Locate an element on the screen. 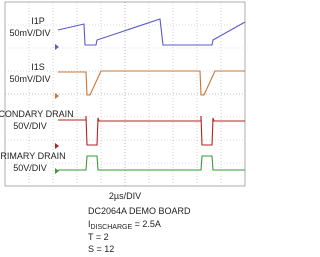  discharge-current: IDISCHARGE = 2.5A is located at coordinates (124, 225).